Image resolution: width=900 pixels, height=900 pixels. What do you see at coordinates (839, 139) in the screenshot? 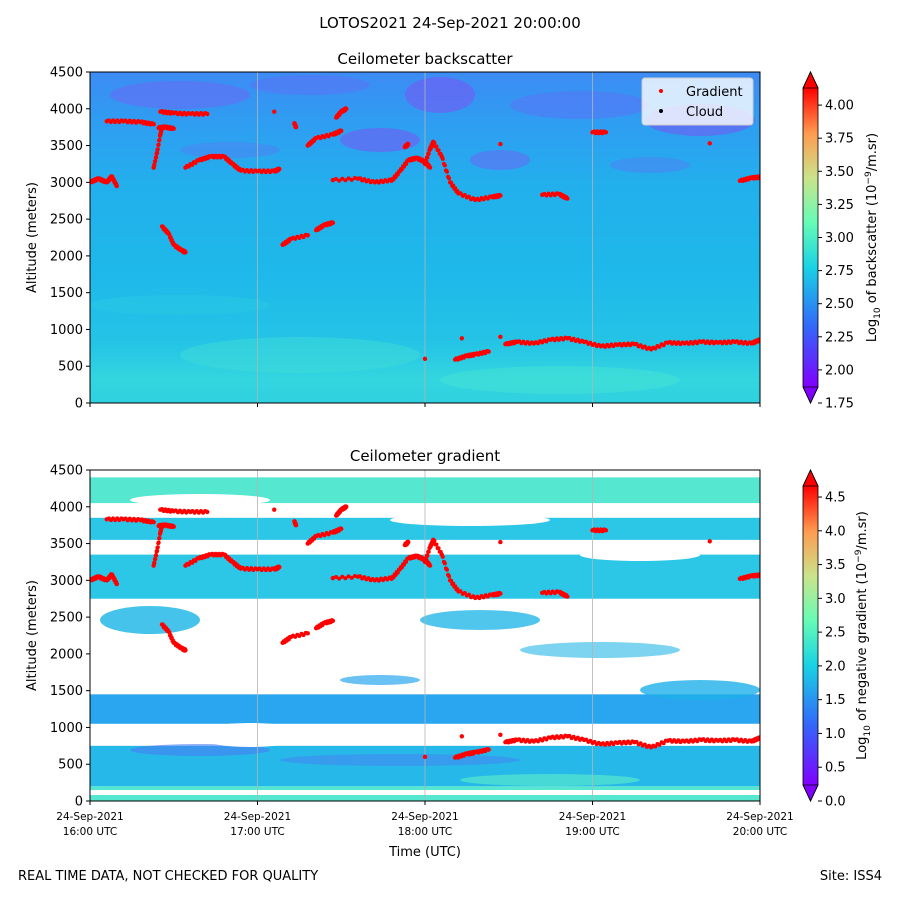
I see `colorbar-tick-label: 3.75` at bounding box center [839, 139].